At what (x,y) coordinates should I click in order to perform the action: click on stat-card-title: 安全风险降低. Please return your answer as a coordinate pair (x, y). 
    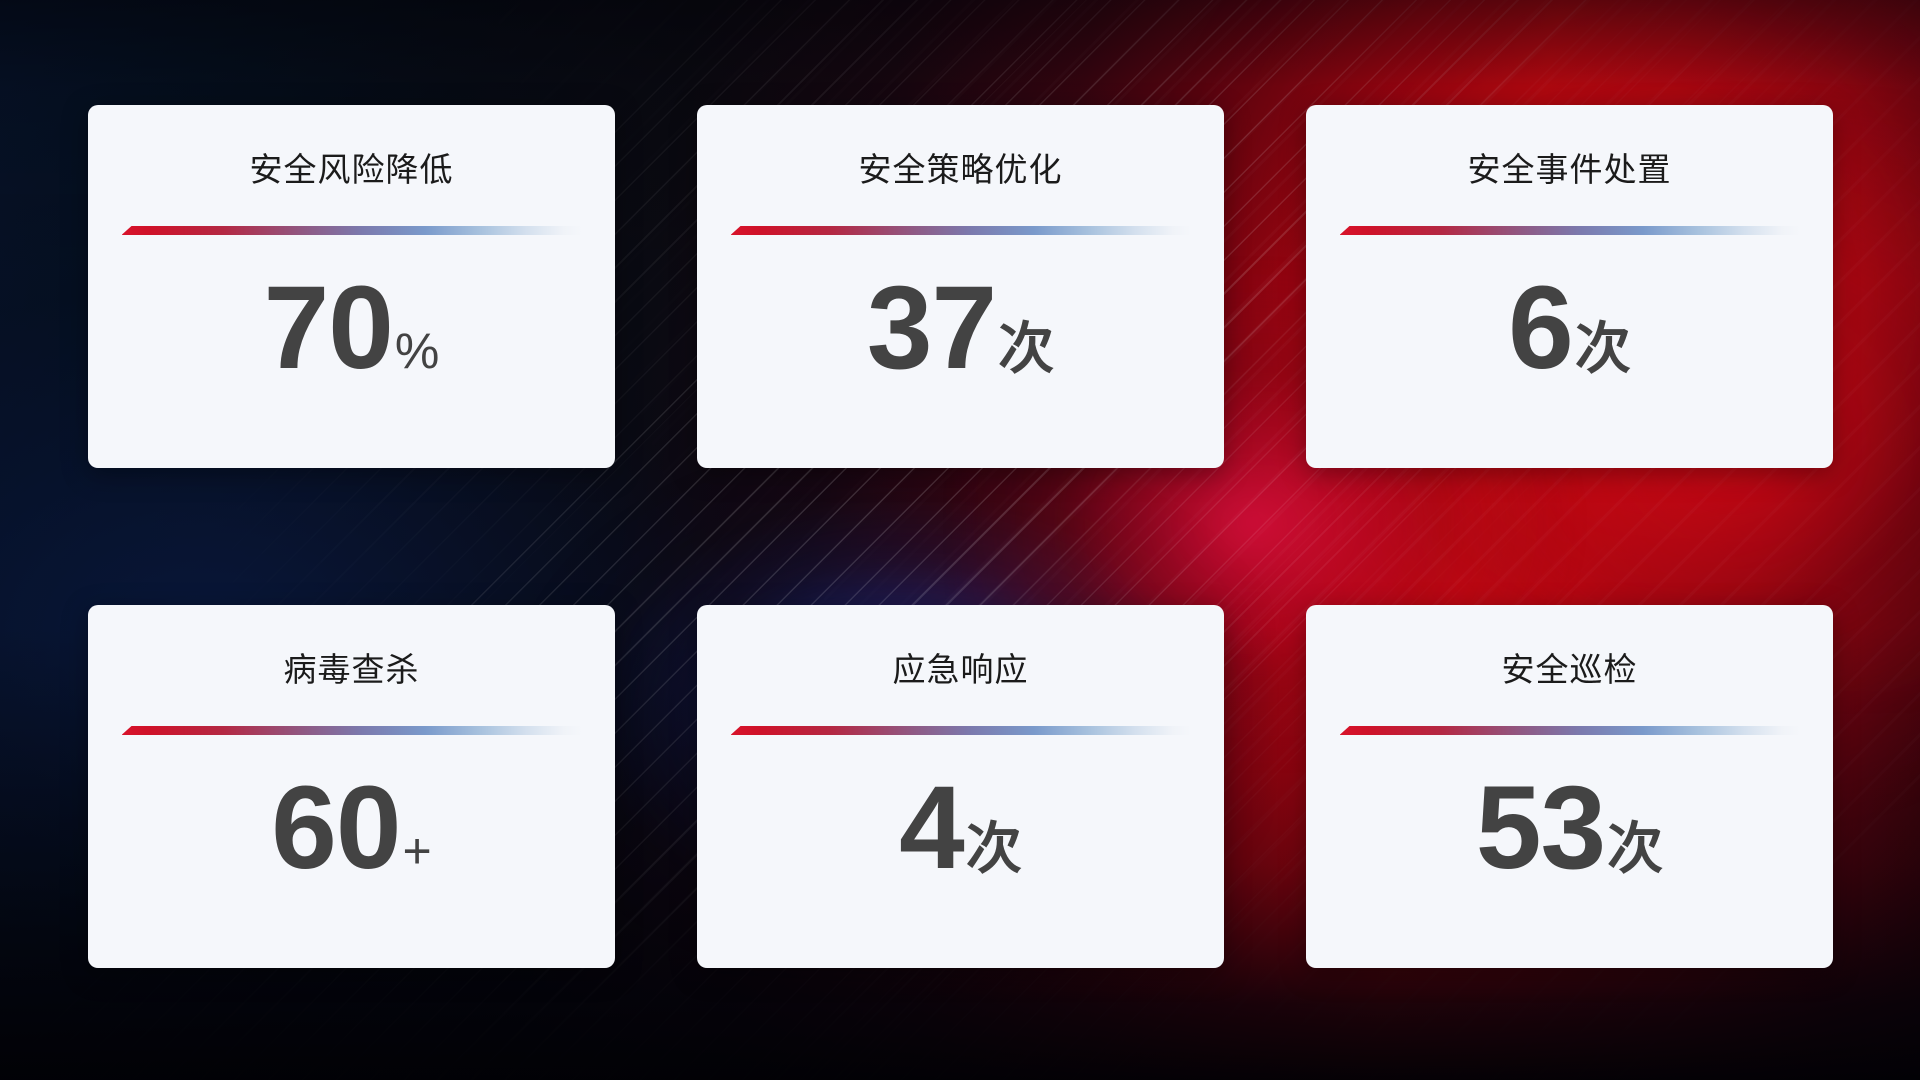
    Looking at the image, I should click on (351, 169).